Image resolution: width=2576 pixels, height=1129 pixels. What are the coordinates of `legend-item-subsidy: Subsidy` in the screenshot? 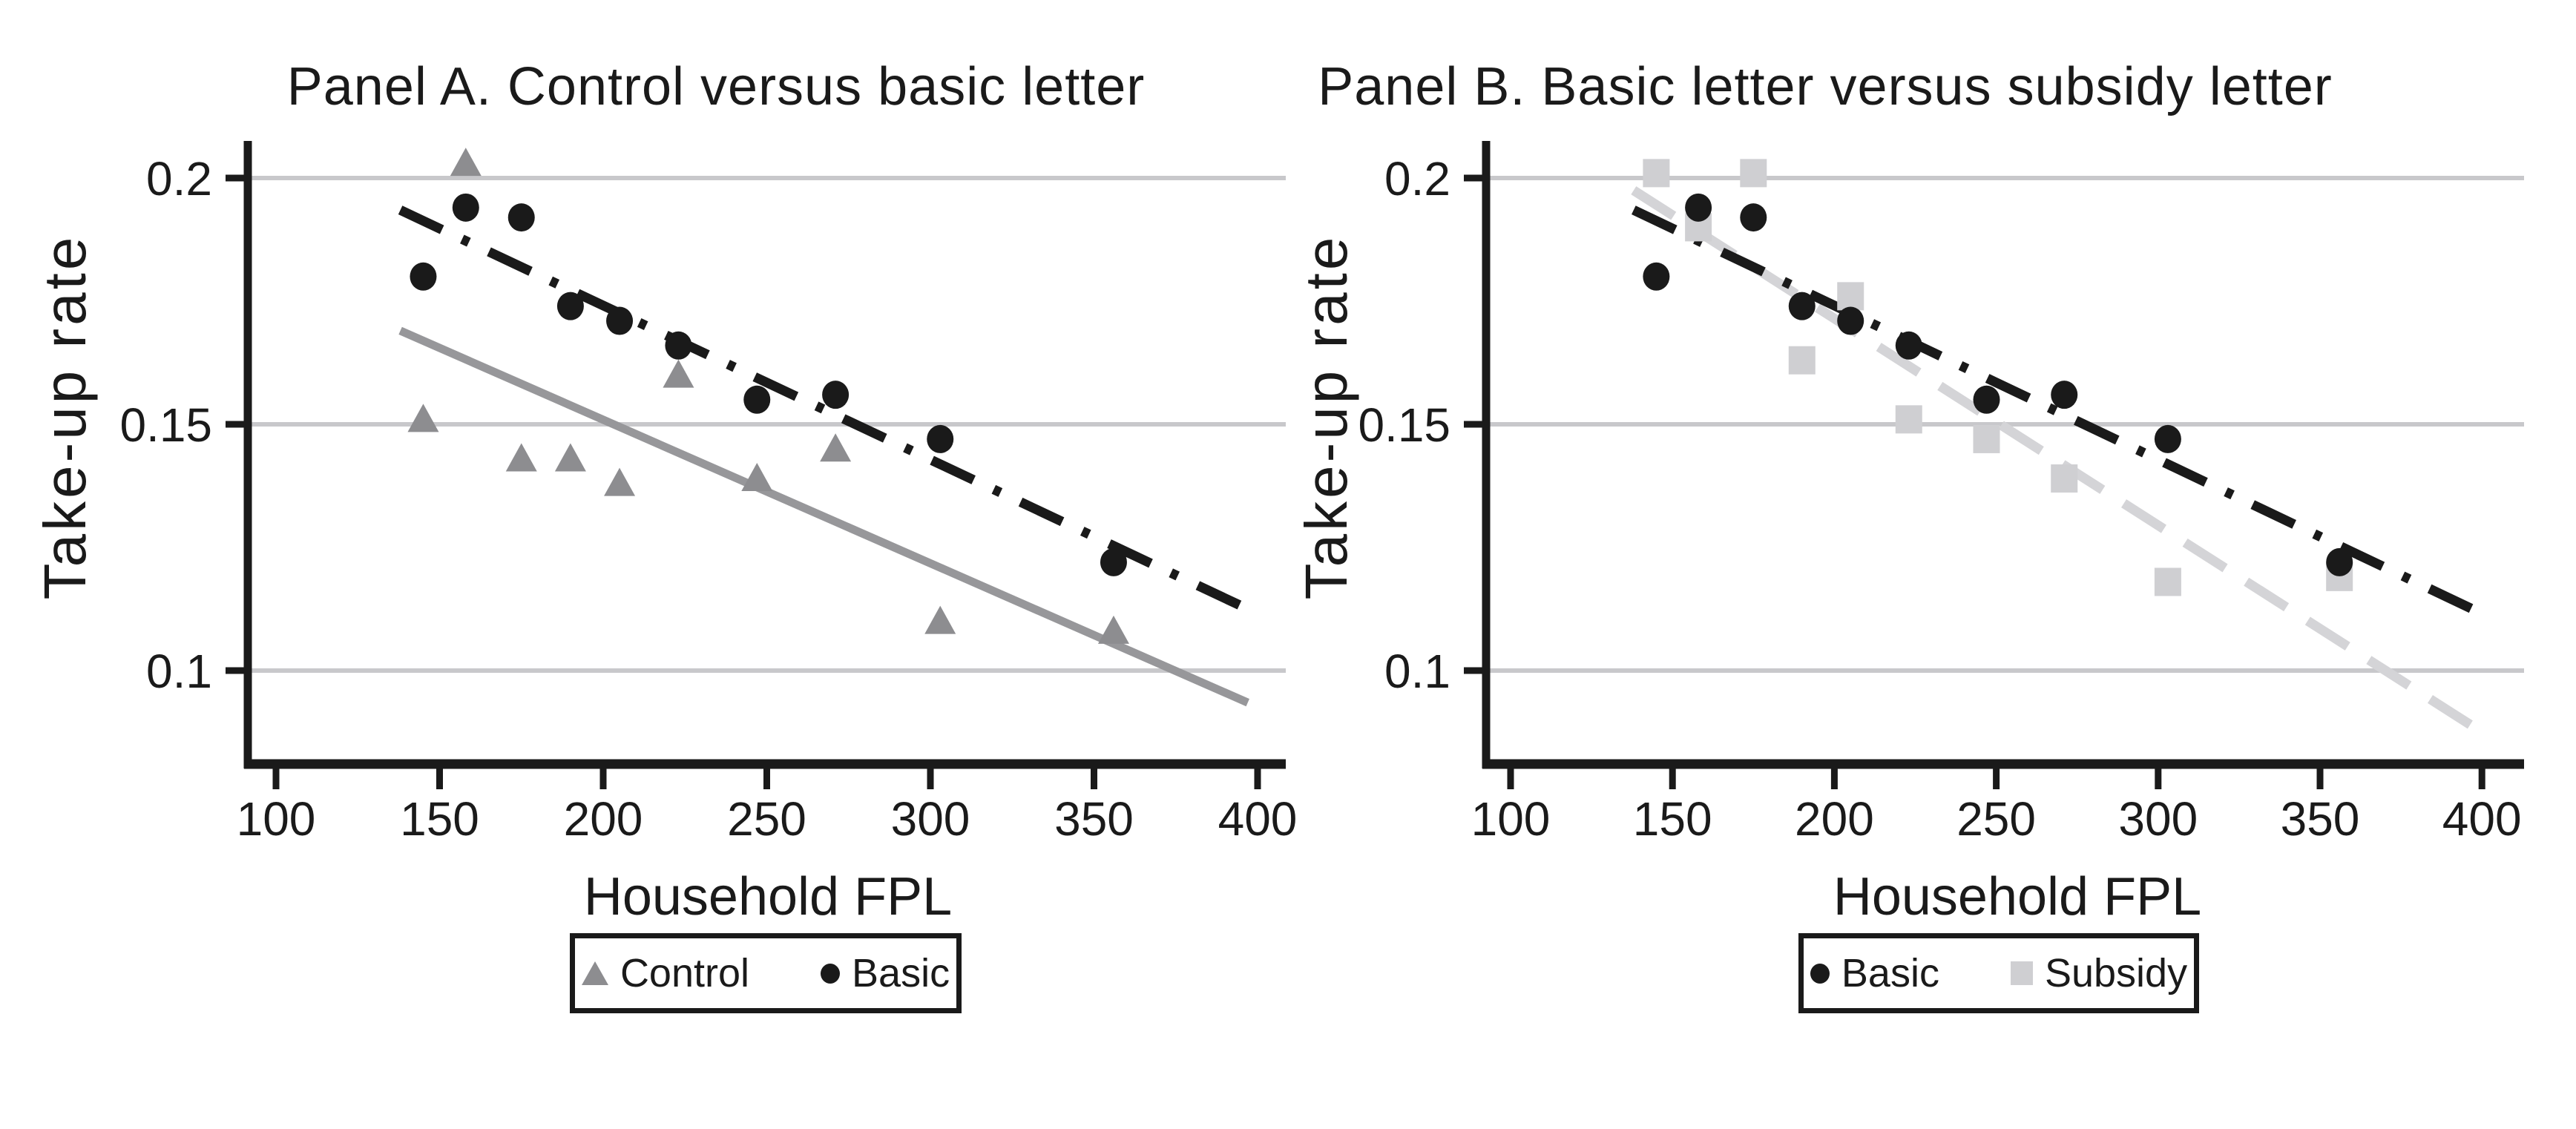 It's located at (2099, 973).